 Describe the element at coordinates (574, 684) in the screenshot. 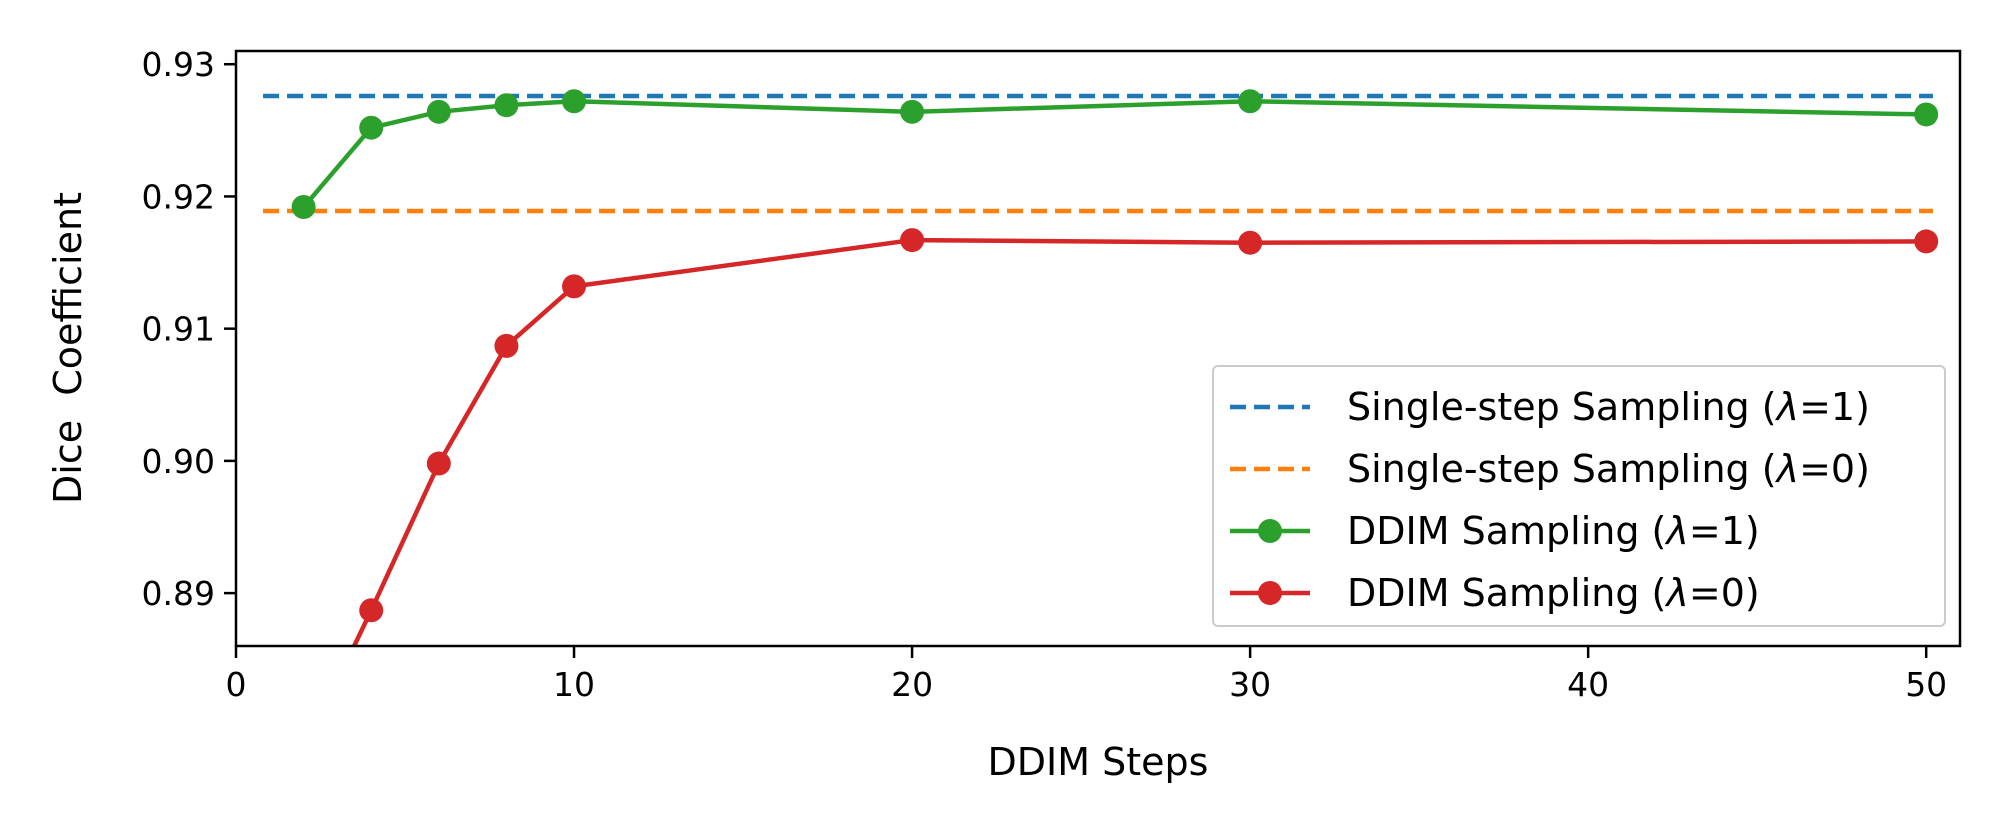

I see `x-tick-label: 10` at that location.